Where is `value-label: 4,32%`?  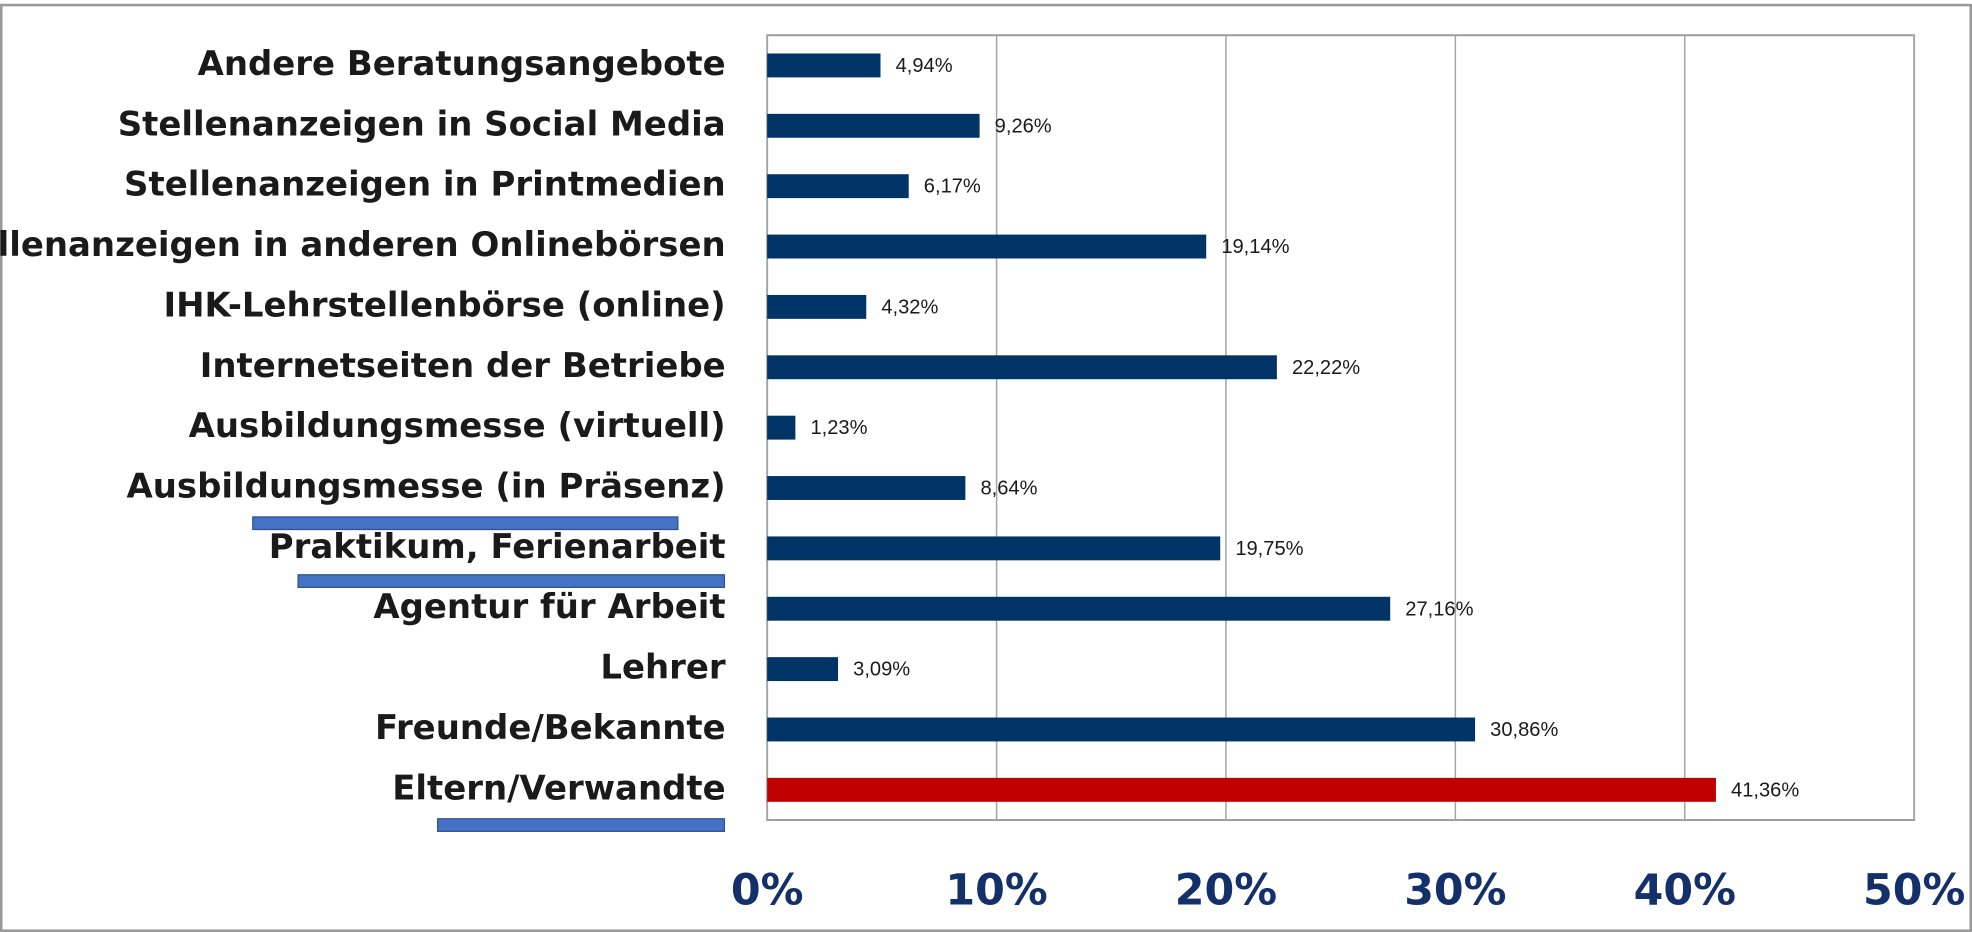 value-label: 4,32% is located at coordinates (909, 307).